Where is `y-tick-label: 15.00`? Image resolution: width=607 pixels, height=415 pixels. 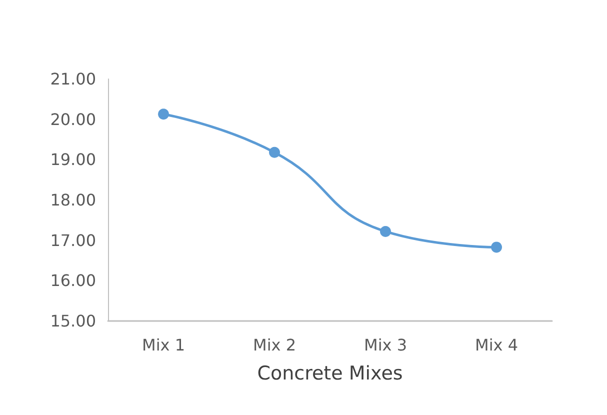 y-tick-label: 15.00 is located at coordinates (73, 321).